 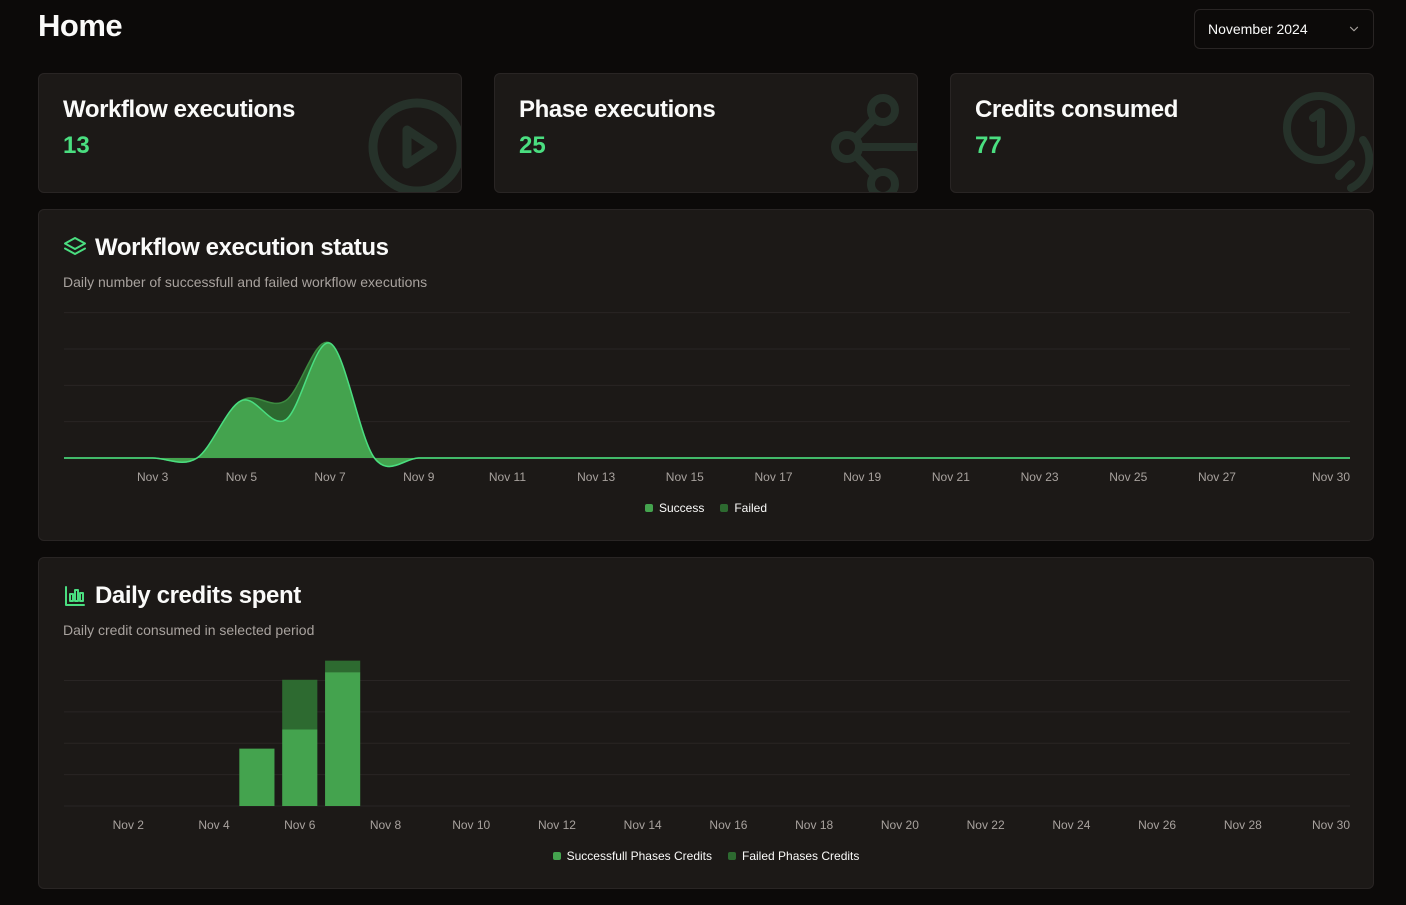 I want to click on layers-icon, so click(x=75, y=246).